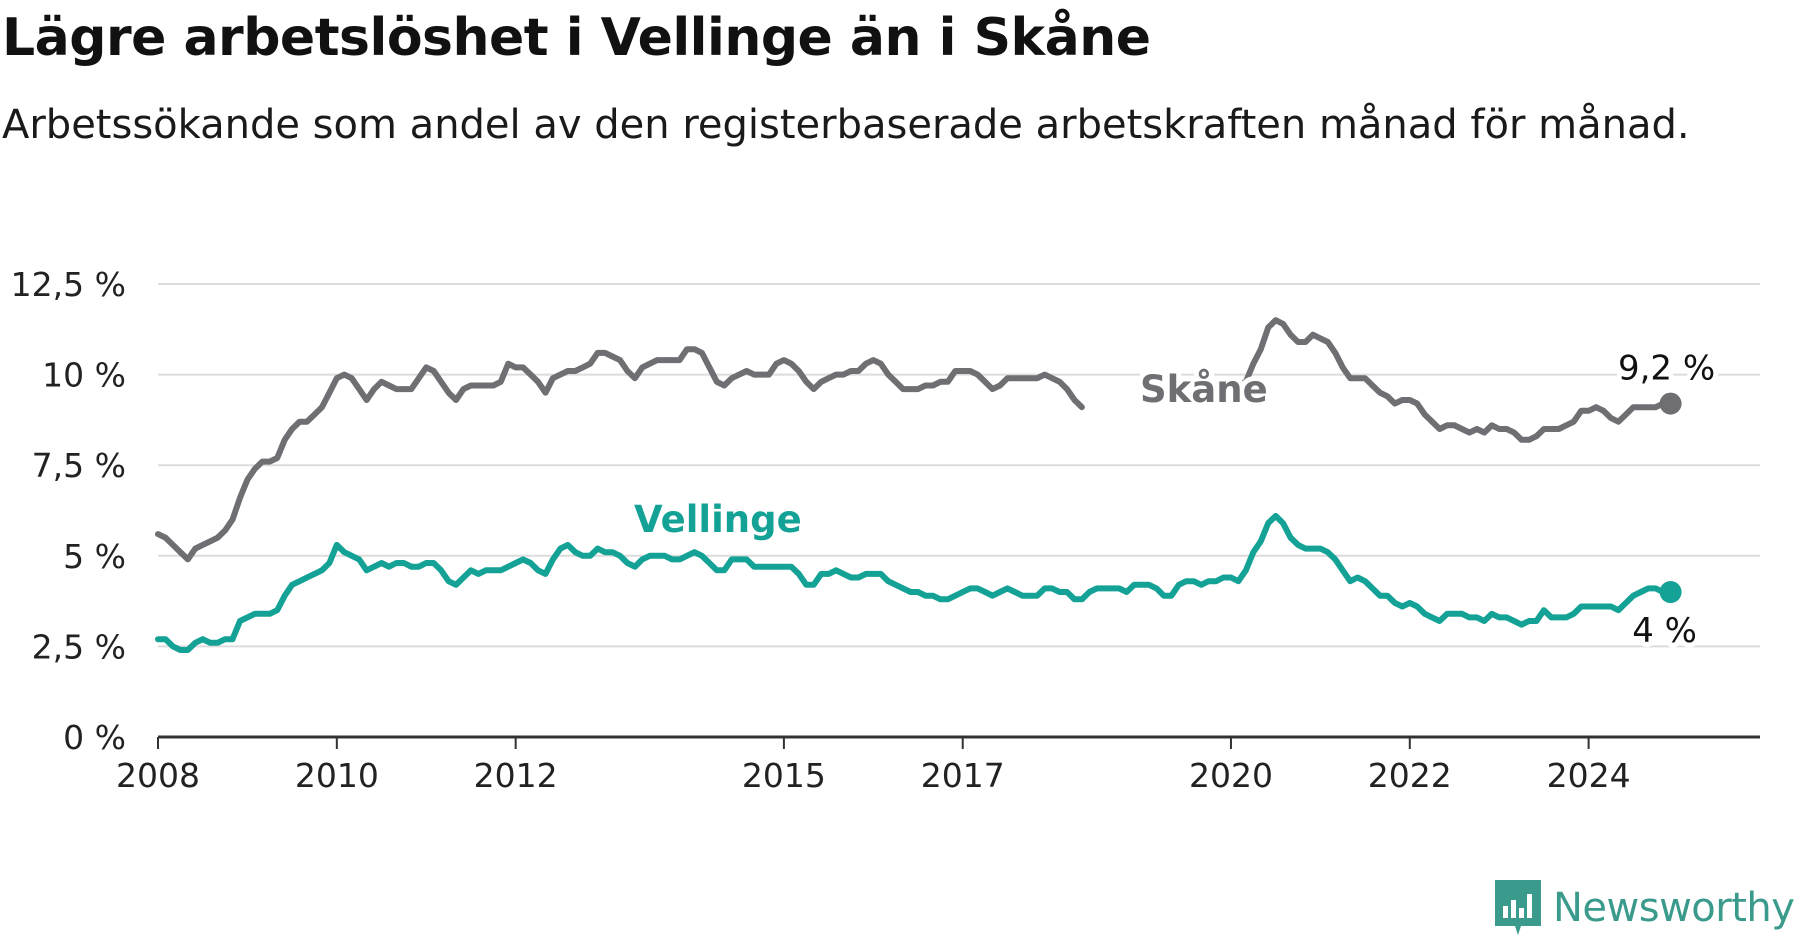 This screenshot has height=948, width=1800. Describe the element at coordinates (1664, 631) in the screenshot. I see `end-value-label-vellinge: 4 %` at that location.